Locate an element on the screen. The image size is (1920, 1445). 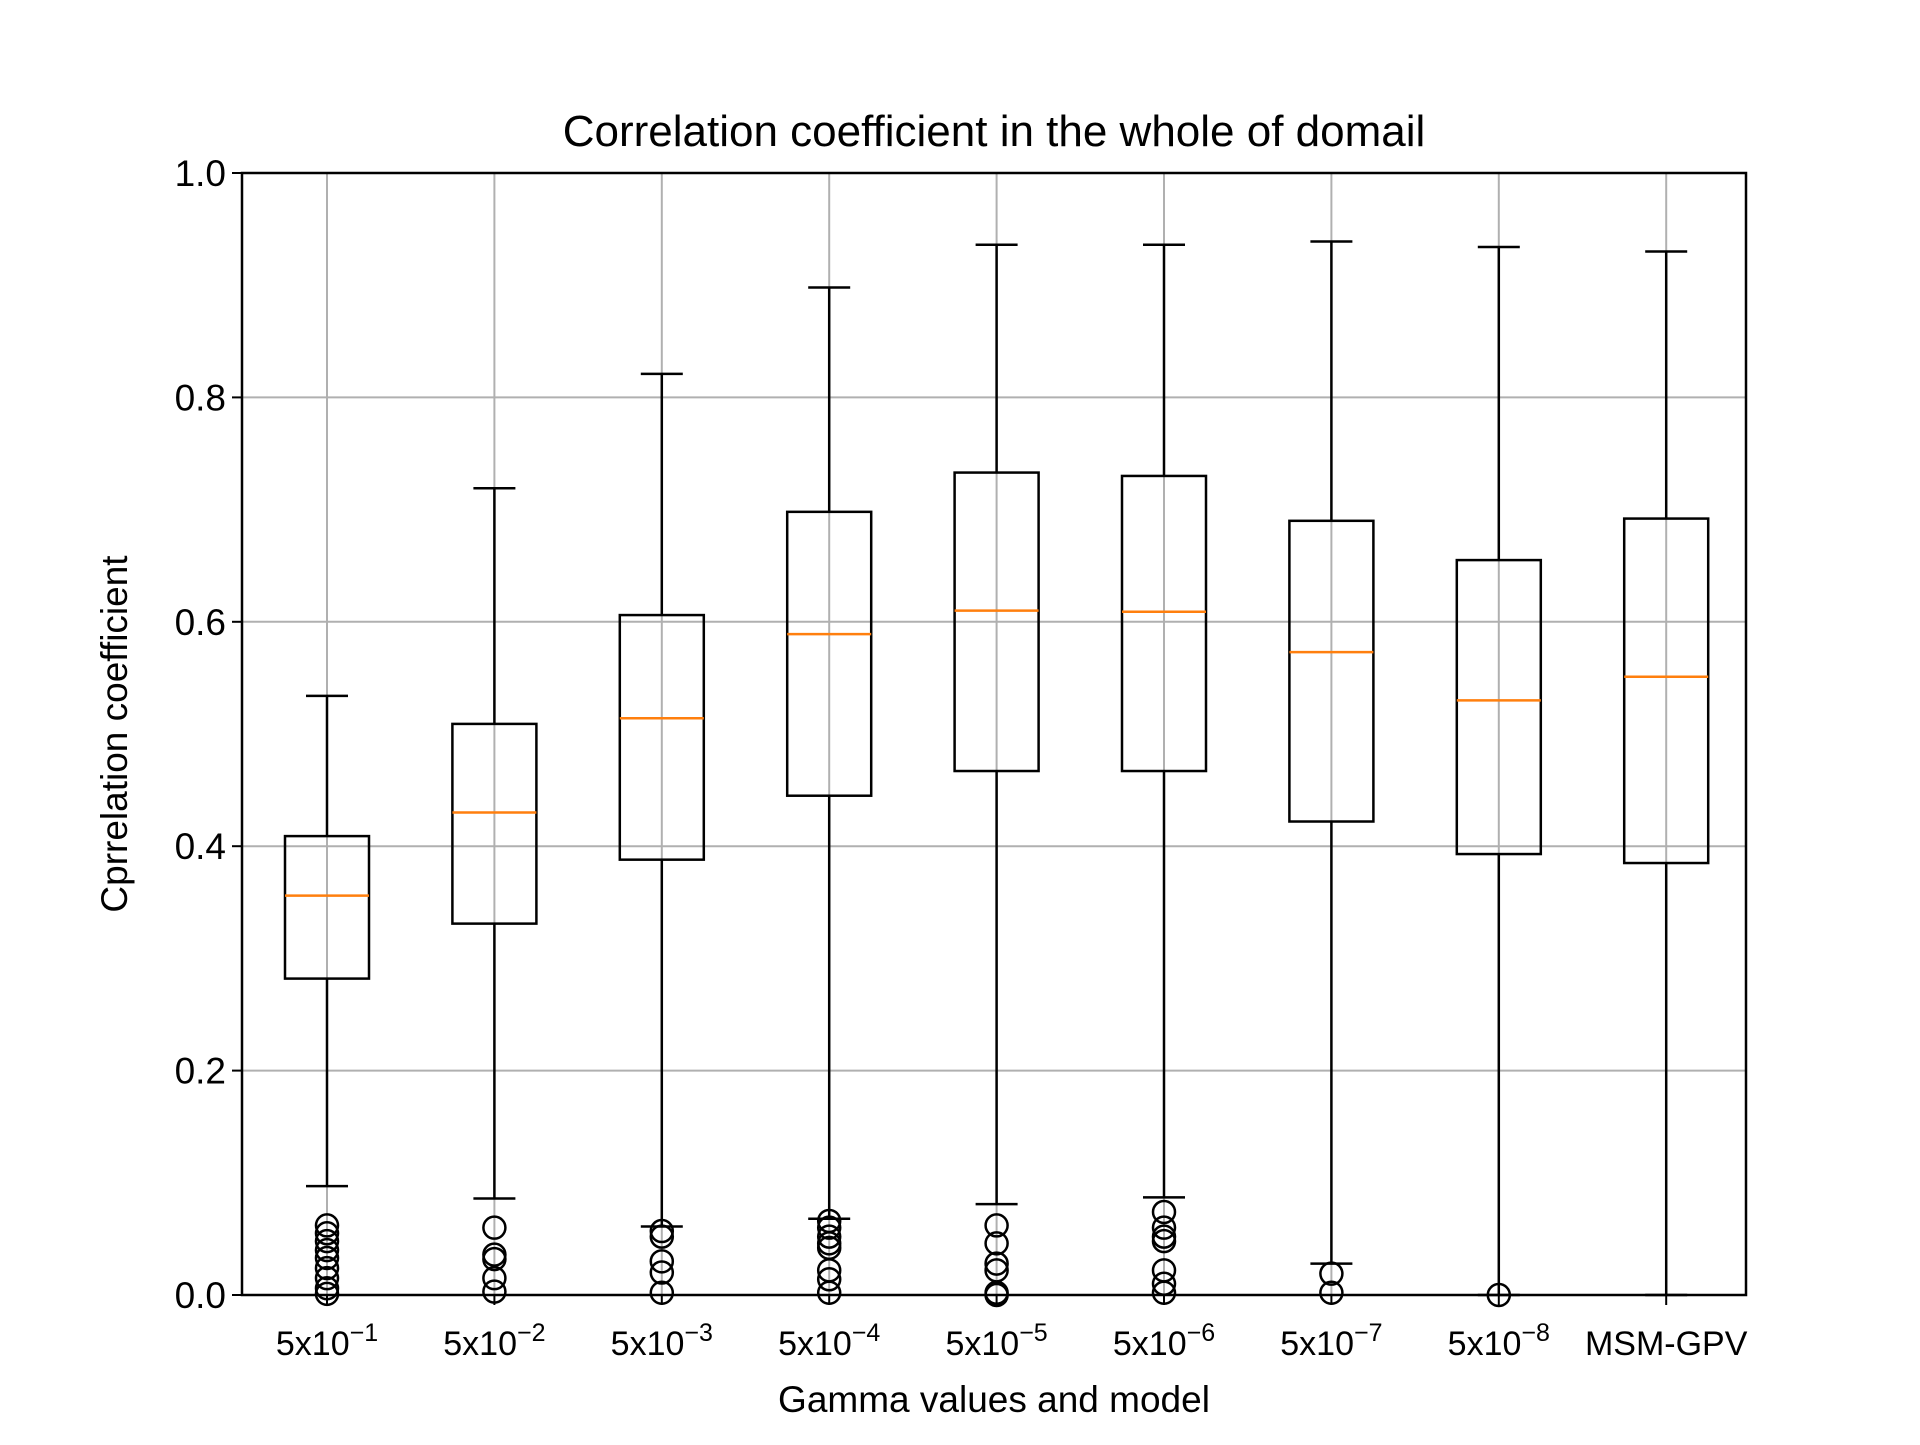
y-tick-label: 0.4 is located at coordinates (200, 846).